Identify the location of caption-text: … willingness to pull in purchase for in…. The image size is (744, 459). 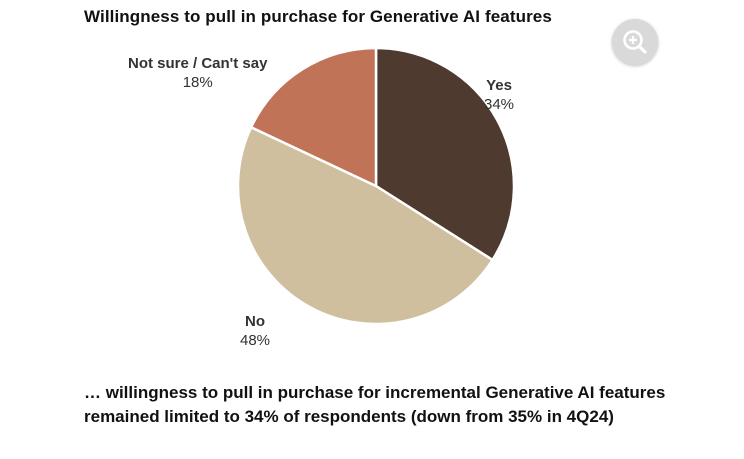
(375, 404).